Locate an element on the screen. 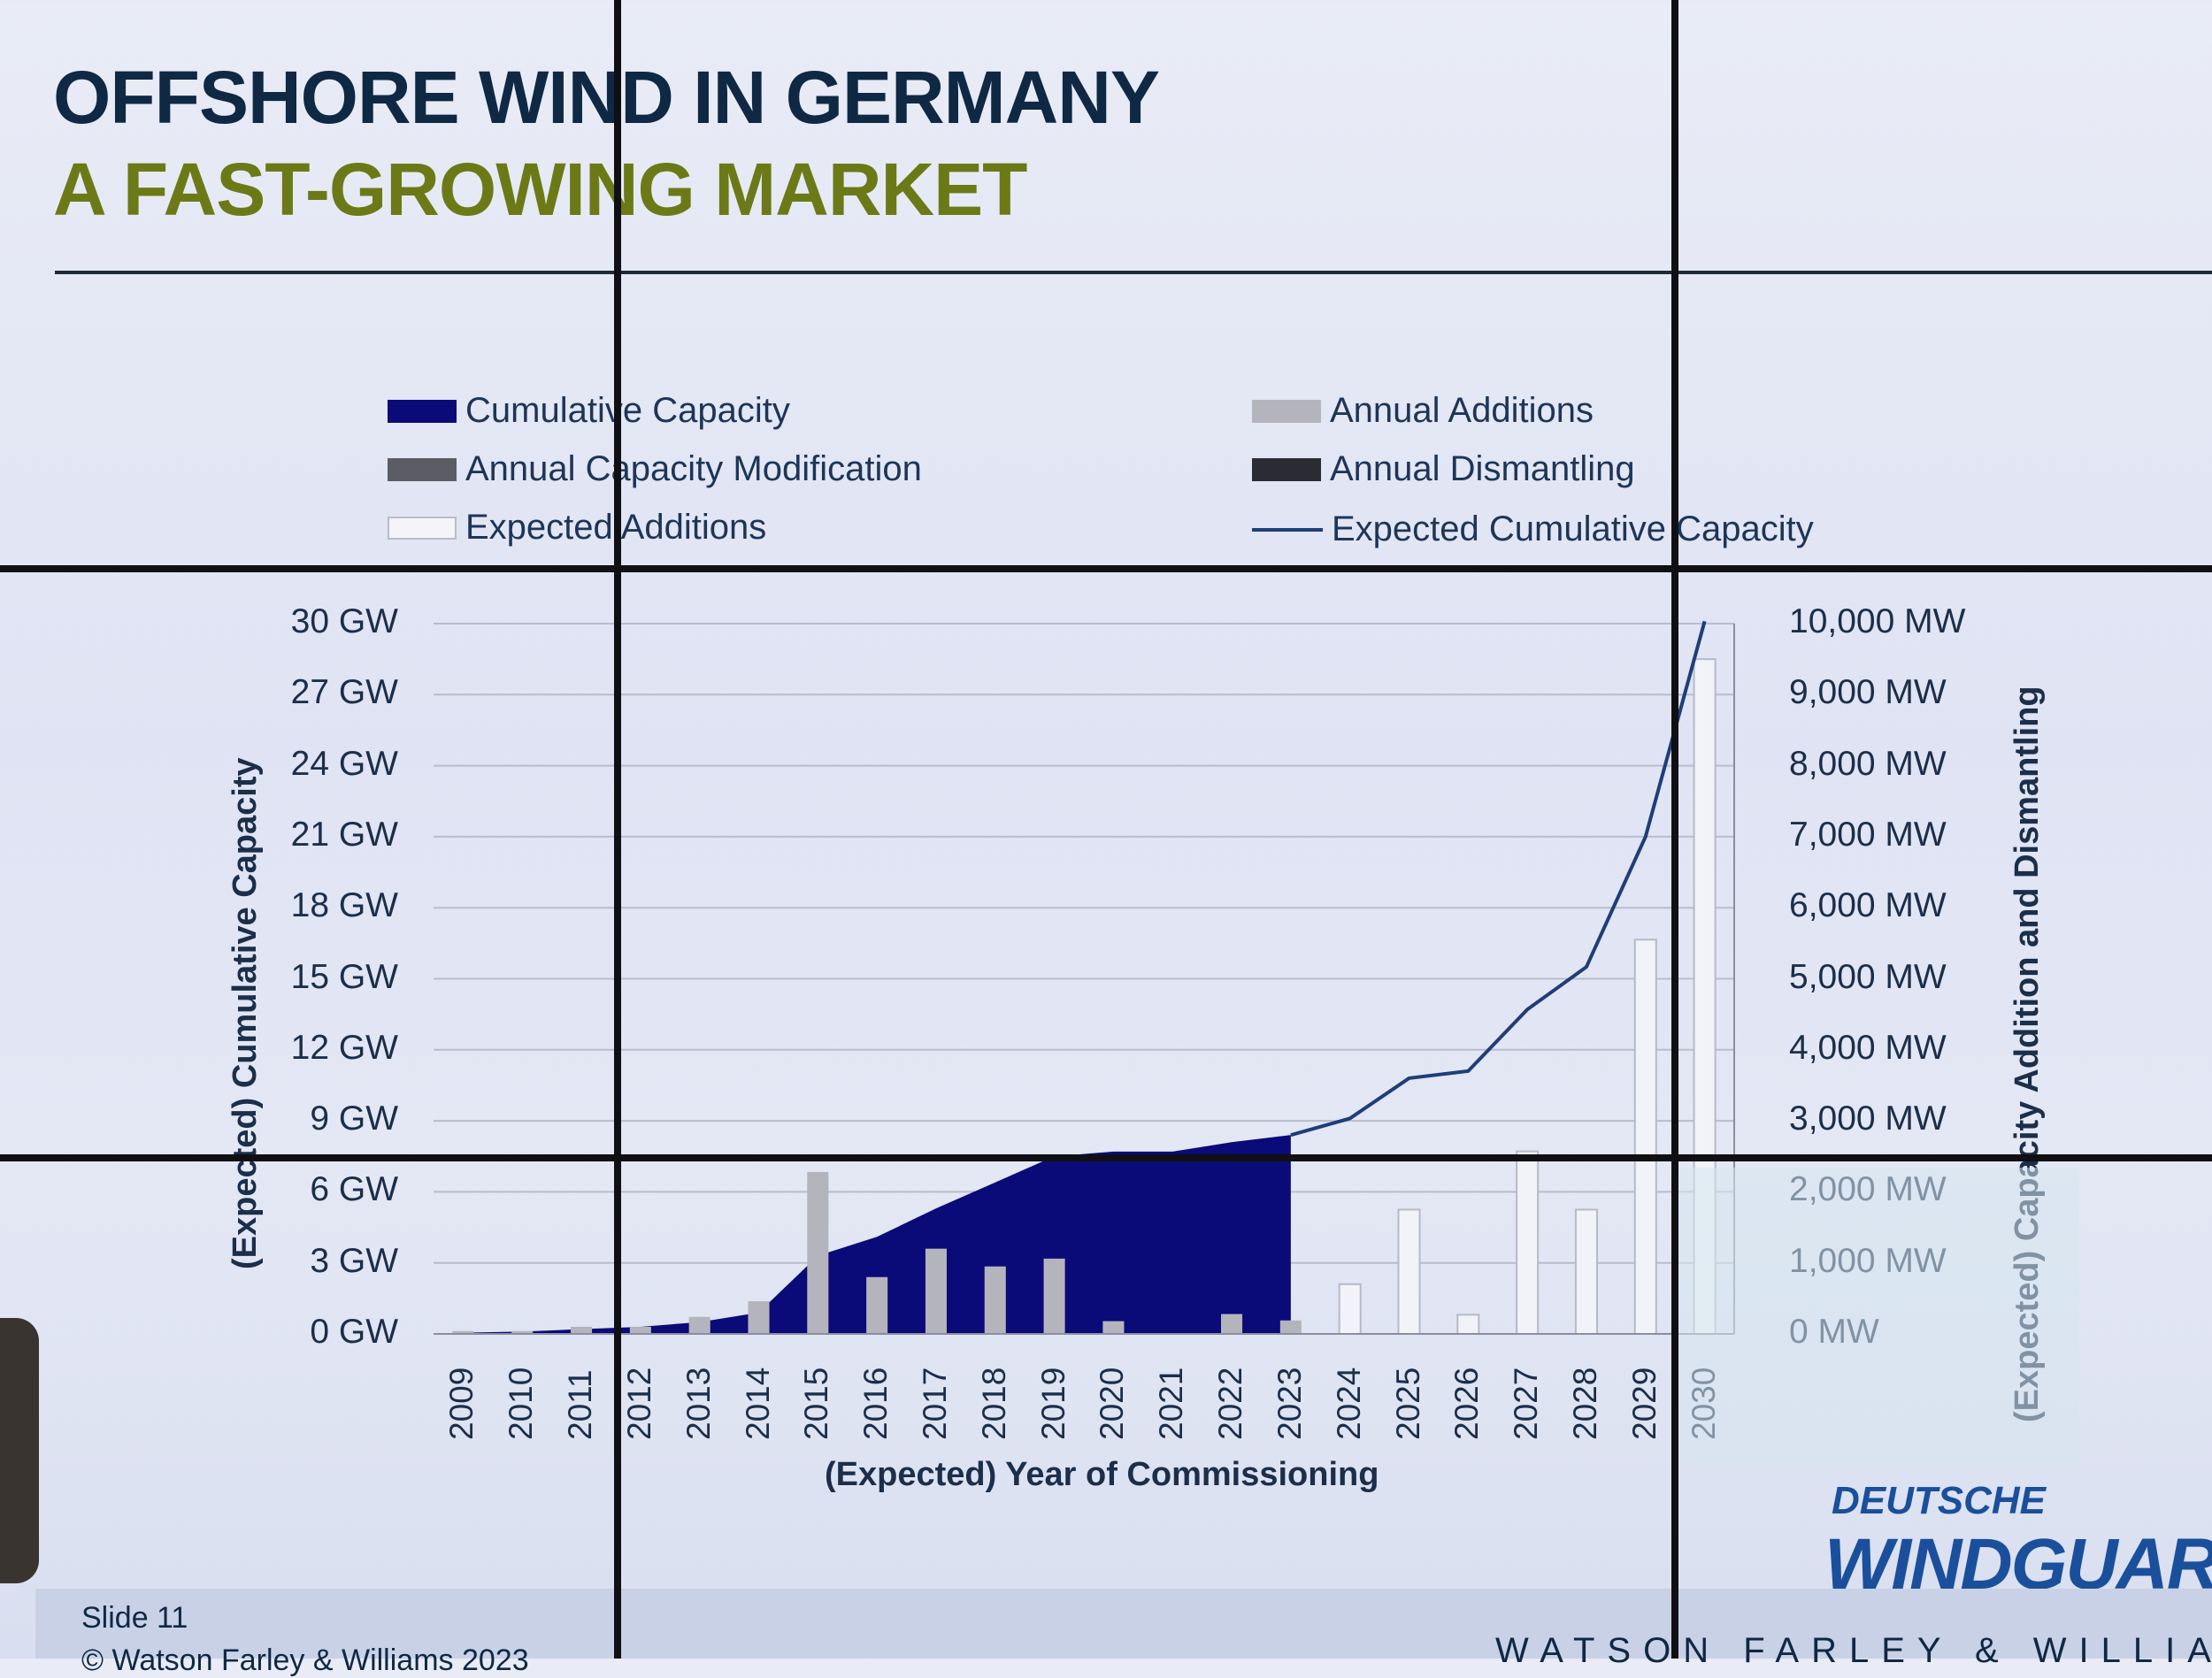 The image size is (2212, 1678). x-axis-title: (Expected) Year of Commissioning is located at coordinates (1102, 1474).